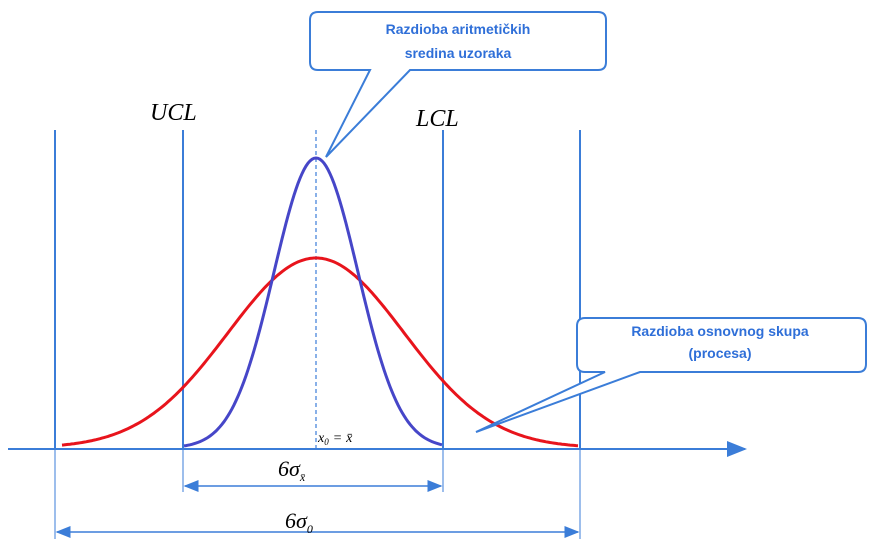 This screenshot has height=539, width=894. Describe the element at coordinates (337, 438) in the screenshot. I see `eq: =` at that location.